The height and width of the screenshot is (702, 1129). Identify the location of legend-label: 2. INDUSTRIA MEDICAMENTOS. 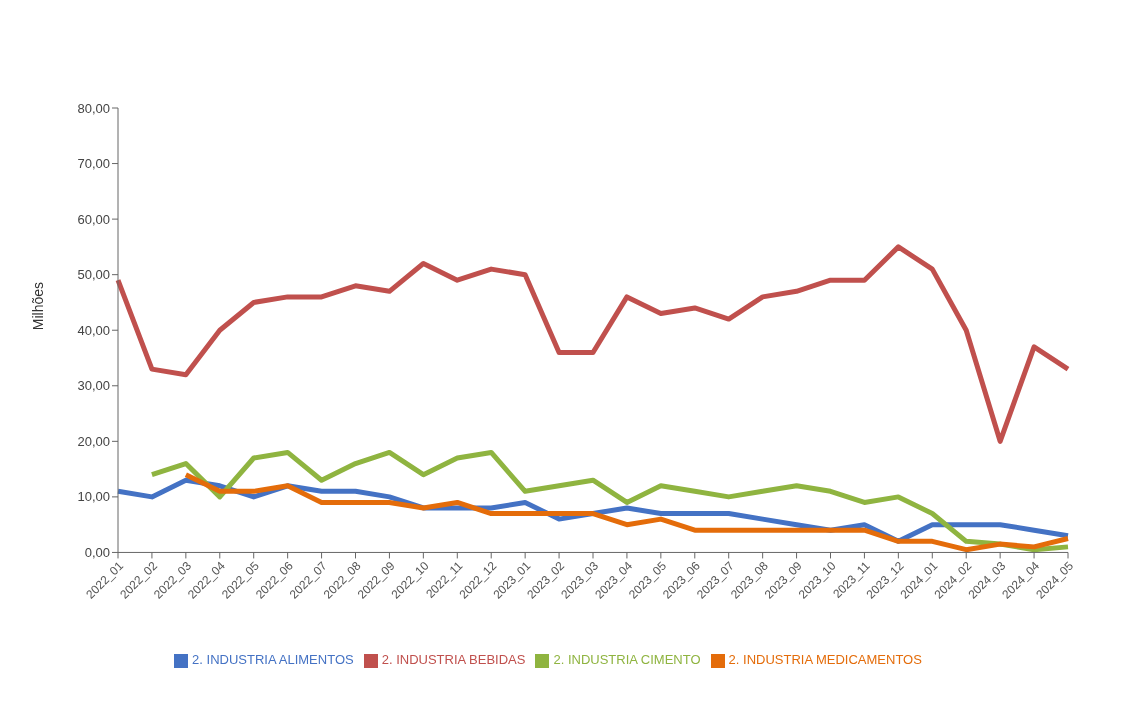
(825, 660).